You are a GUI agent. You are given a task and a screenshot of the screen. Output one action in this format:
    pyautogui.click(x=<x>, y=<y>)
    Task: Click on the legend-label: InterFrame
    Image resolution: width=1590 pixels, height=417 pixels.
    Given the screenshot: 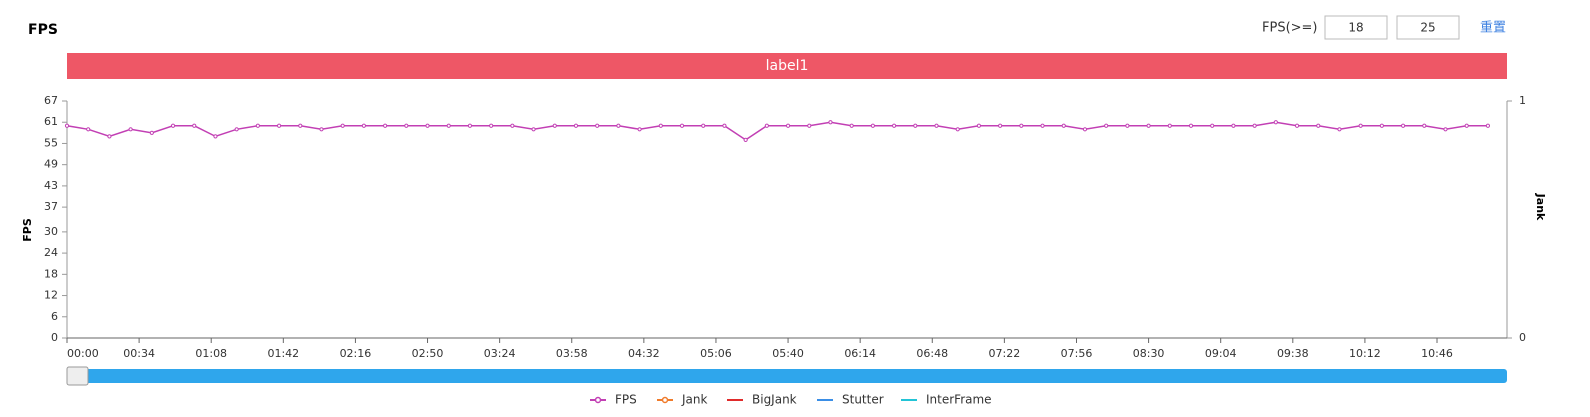 What is the action you would take?
    pyautogui.click(x=959, y=400)
    